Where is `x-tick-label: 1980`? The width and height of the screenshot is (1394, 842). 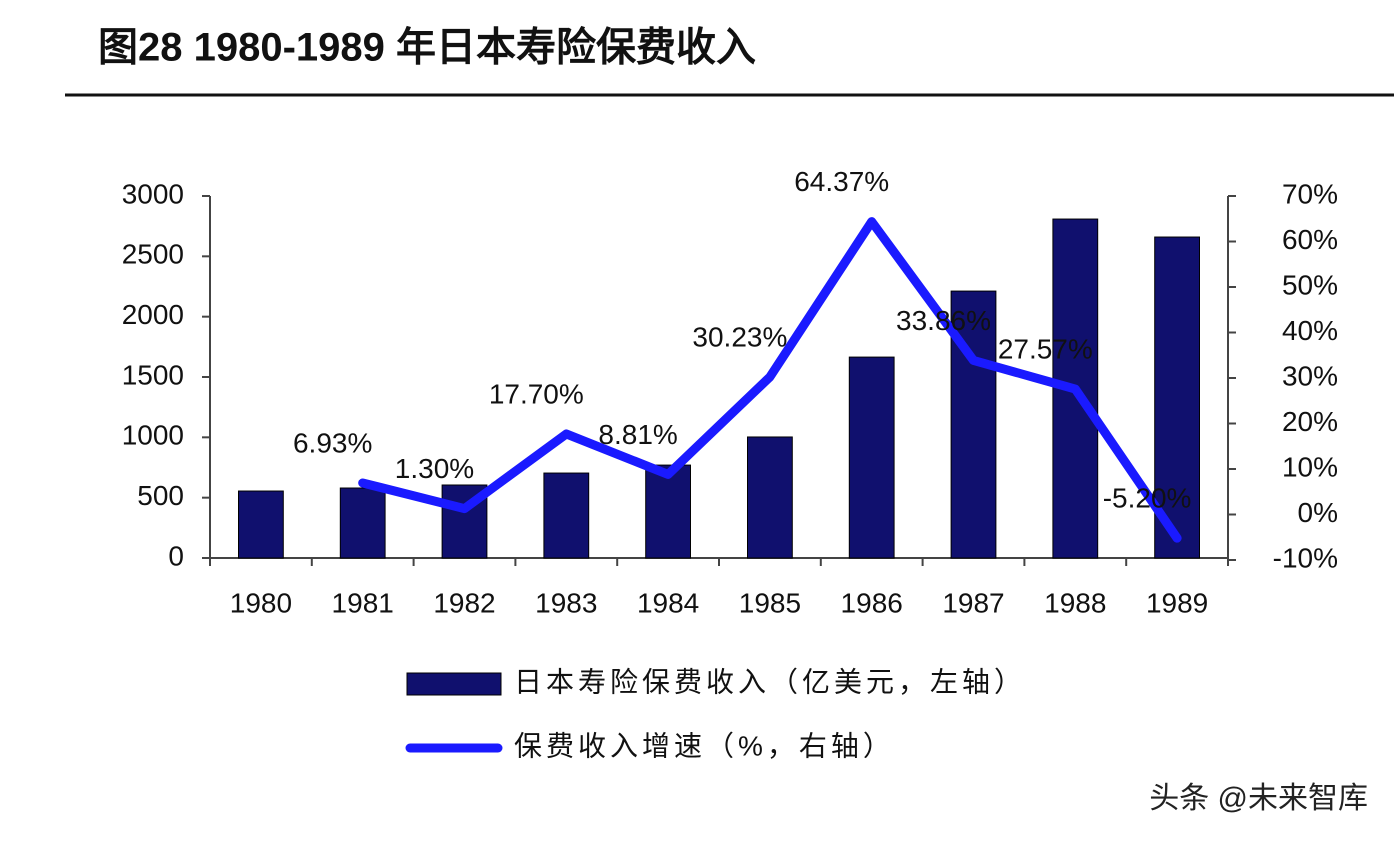
x-tick-label: 1980 is located at coordinates (261, 602).